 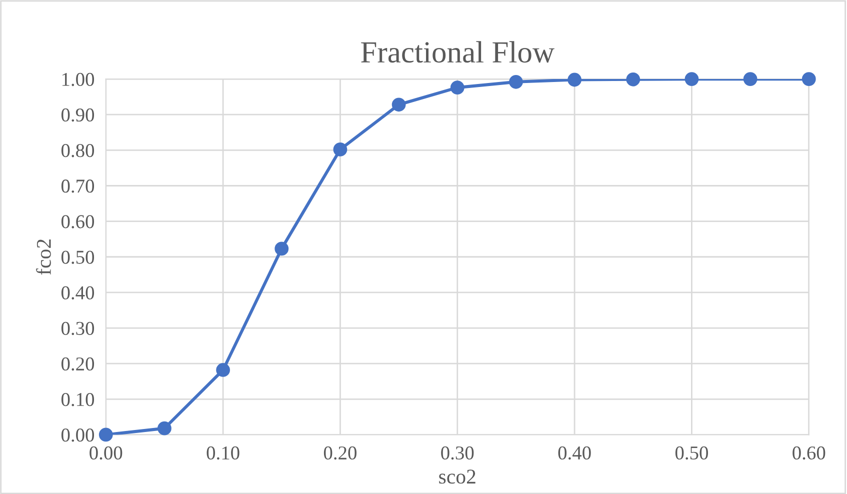 I want to click on y-tick-label: 0.40, so click(x=77, y=293).